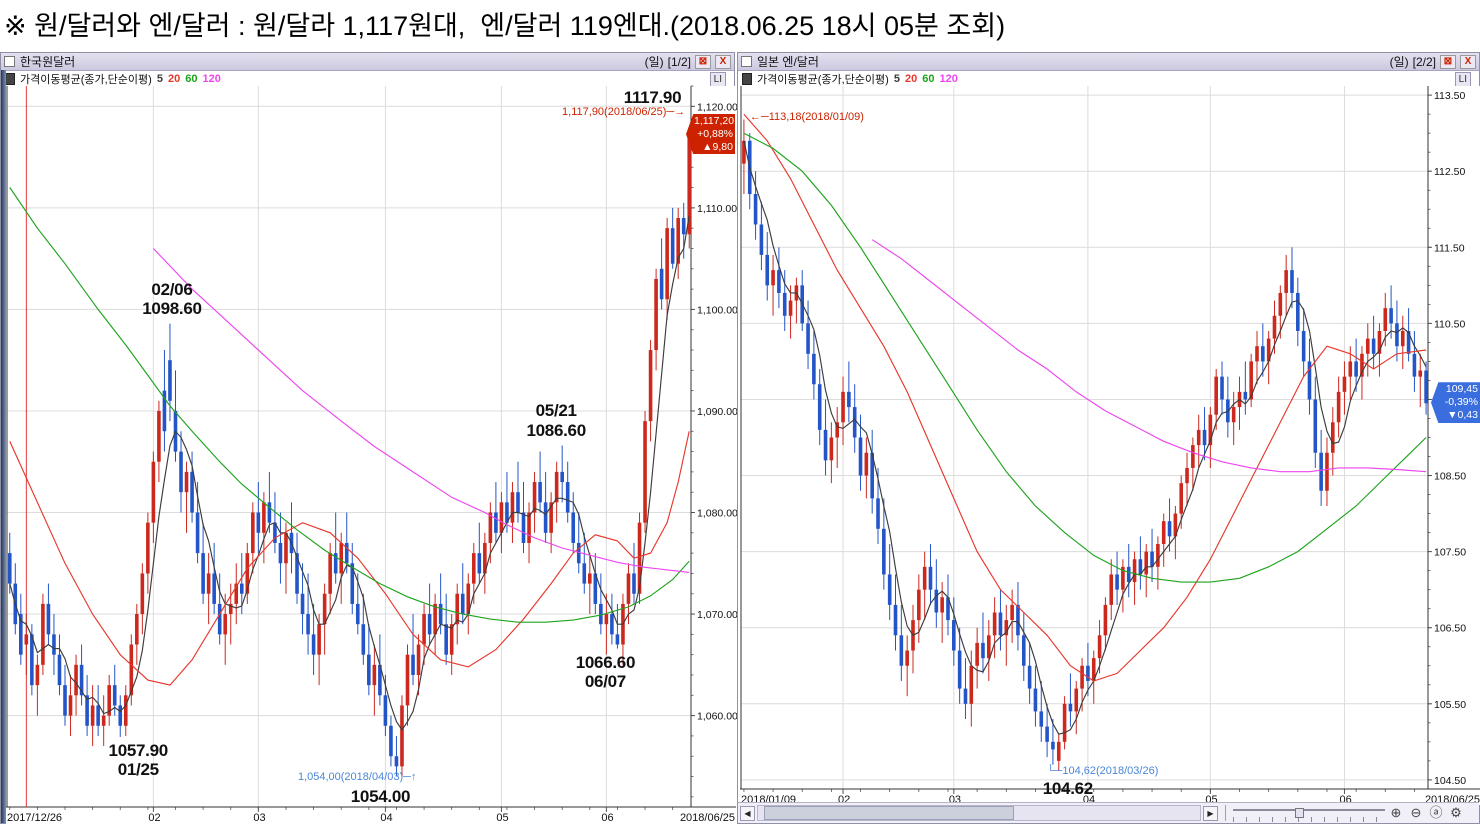 The image size is (1480, 826). I want to click on scrollbar-thumb, so click(889, 813).